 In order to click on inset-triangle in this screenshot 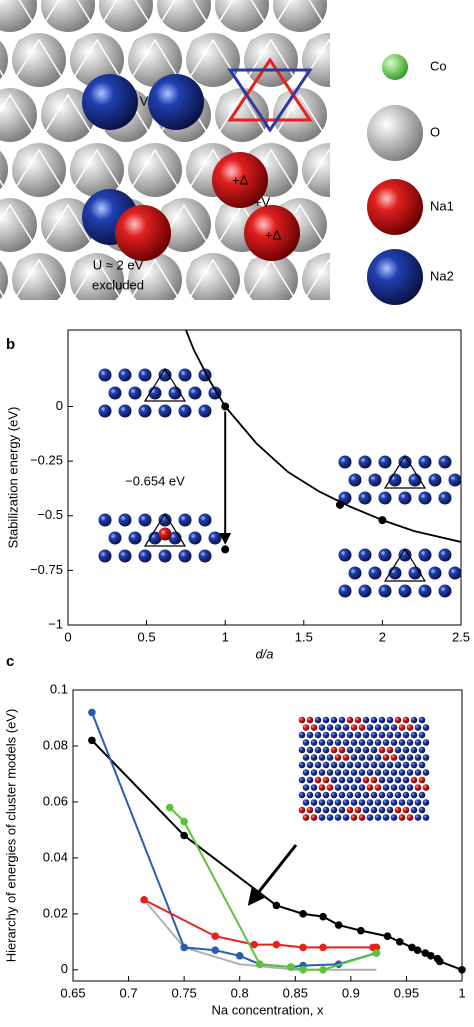, I will do `click(165, 384)`.